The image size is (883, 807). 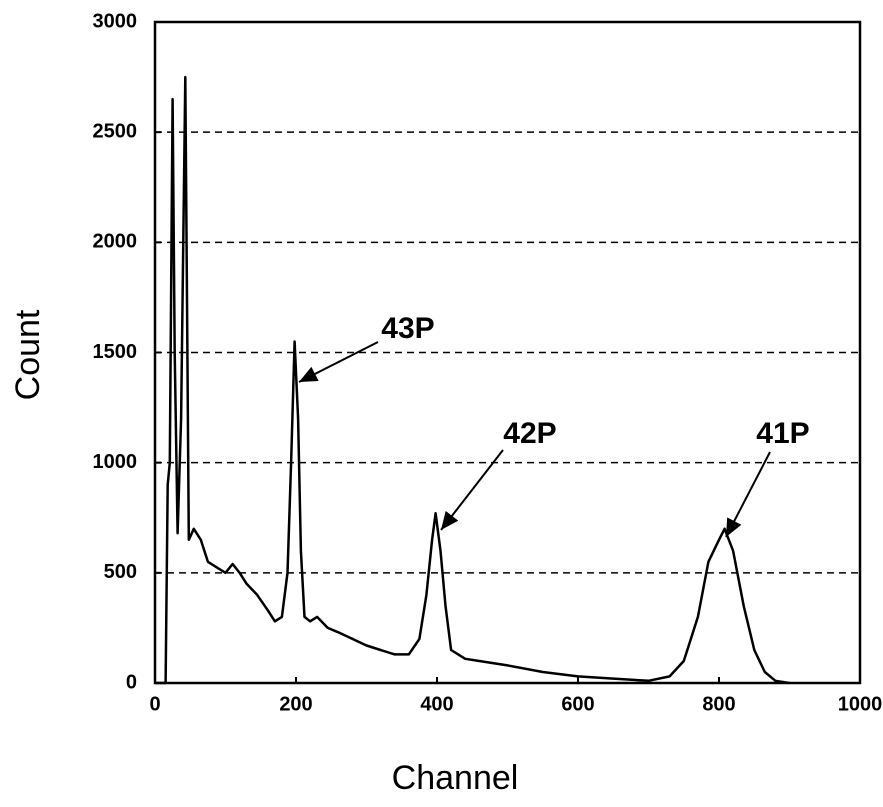 I want to click on y-tick-label: 1500, so click(x=115, y=352).